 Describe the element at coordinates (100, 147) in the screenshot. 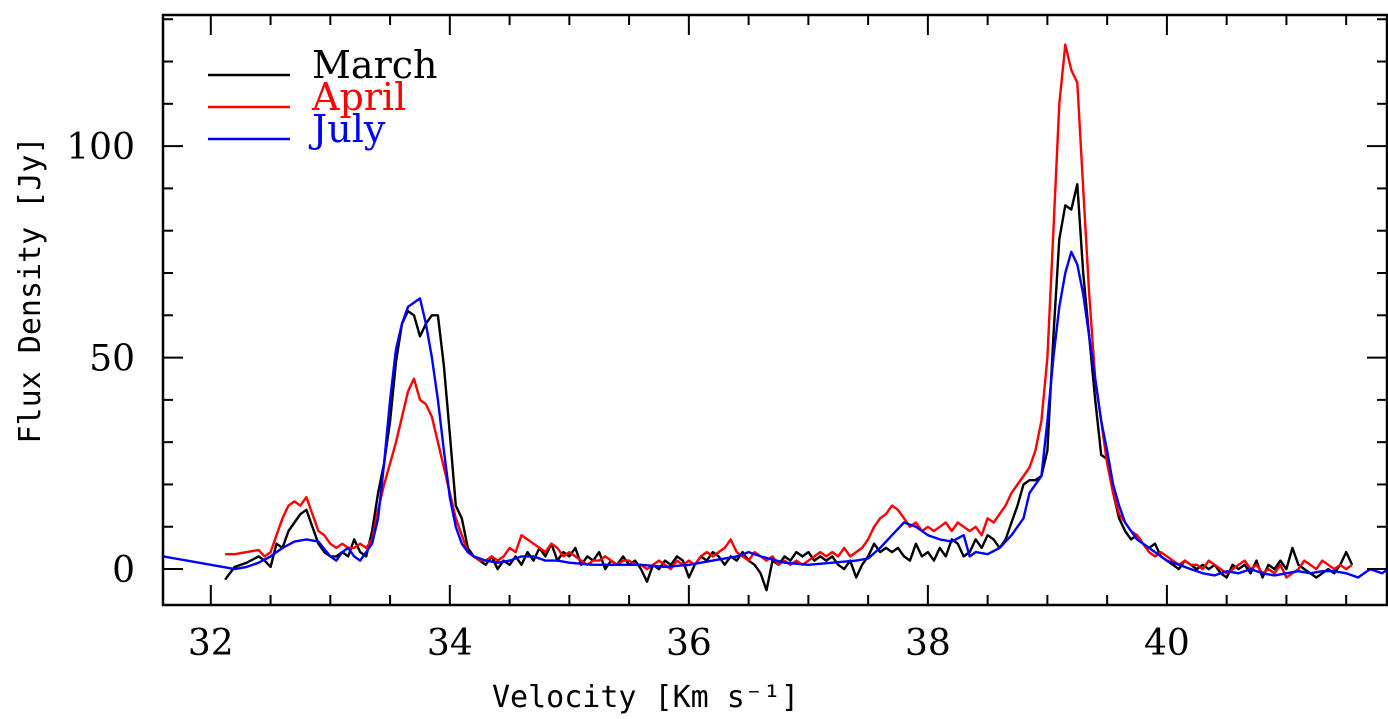

I see `y-tick-label: 100` at that location.